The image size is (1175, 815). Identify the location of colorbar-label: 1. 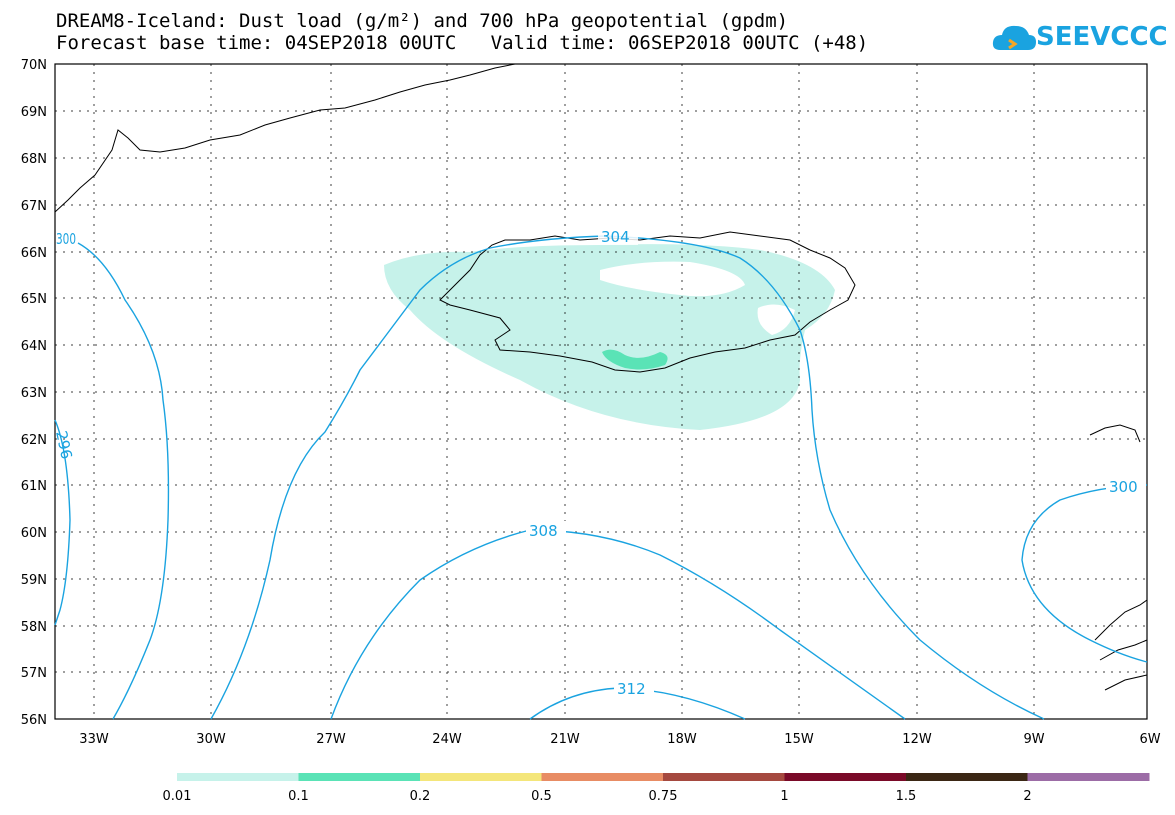
(784, 796).